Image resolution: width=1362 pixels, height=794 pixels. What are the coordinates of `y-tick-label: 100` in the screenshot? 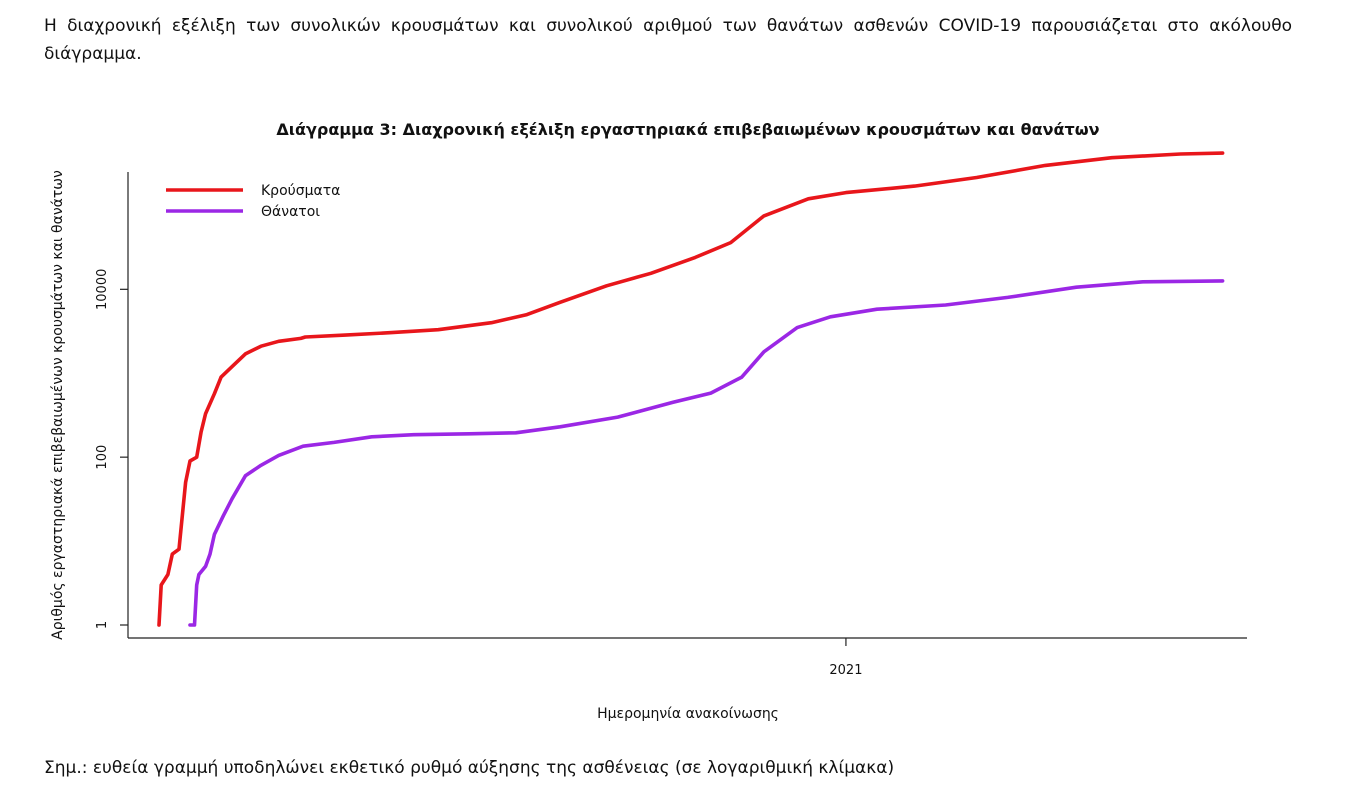 It's located at (102, 457).